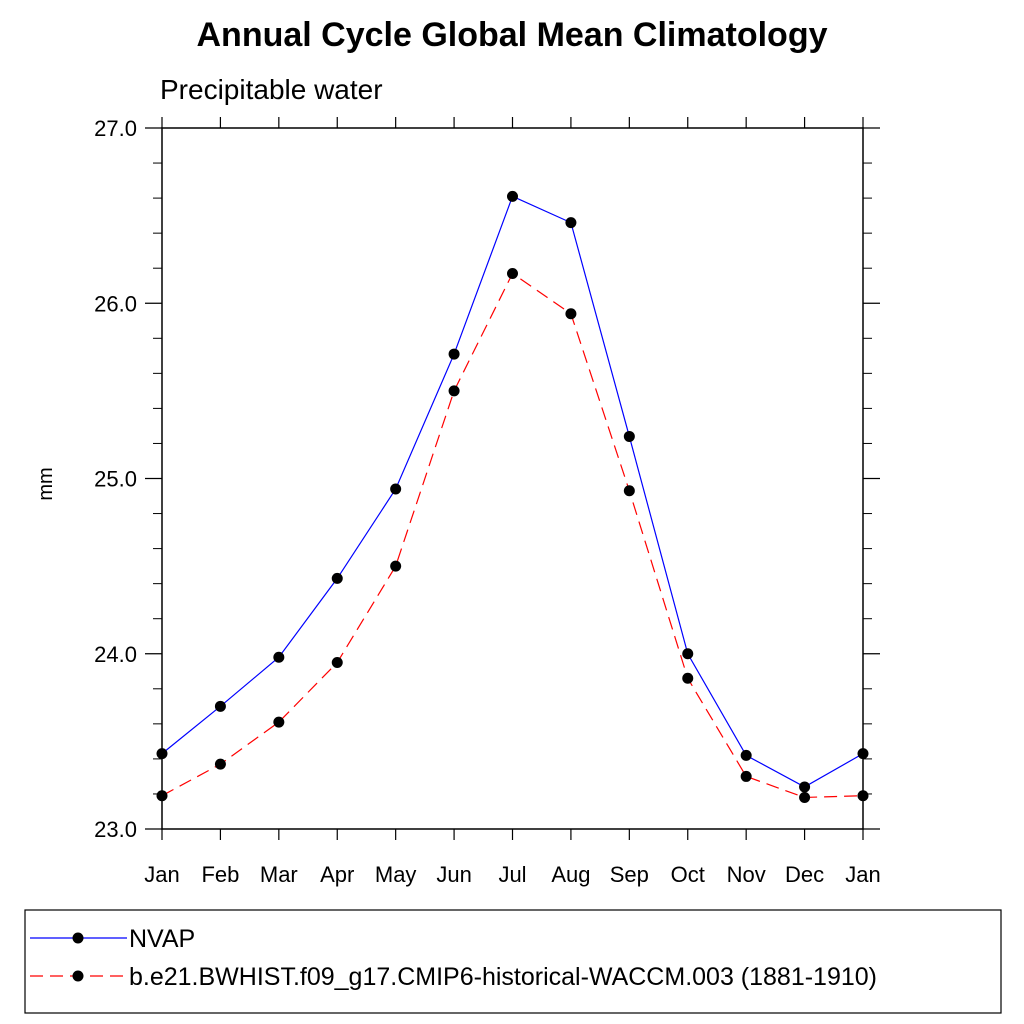 Image resolution: width=1024 pixels, height=1024 pixels. I want to click on x-tick-label: Nov, so click(746, 874).